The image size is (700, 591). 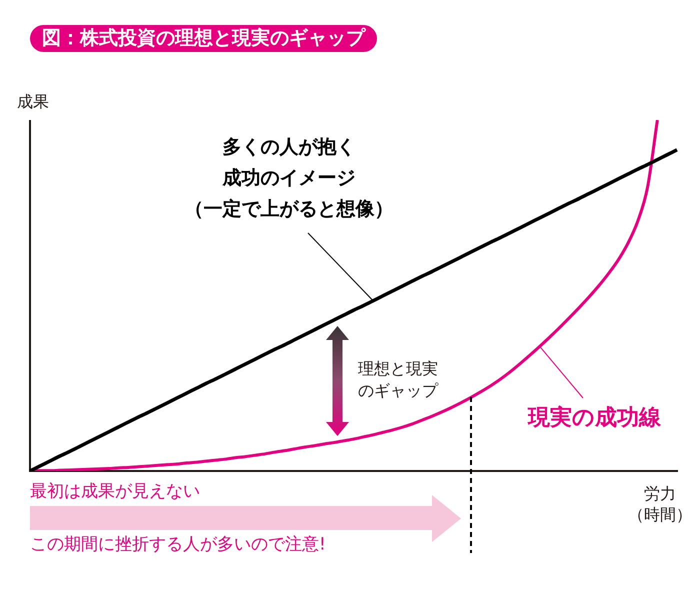 What do you see at coordinates (660, 504) in the screenshot?
I see `x-axis-title: 労力（時間）` at bounding box center [660, 504].